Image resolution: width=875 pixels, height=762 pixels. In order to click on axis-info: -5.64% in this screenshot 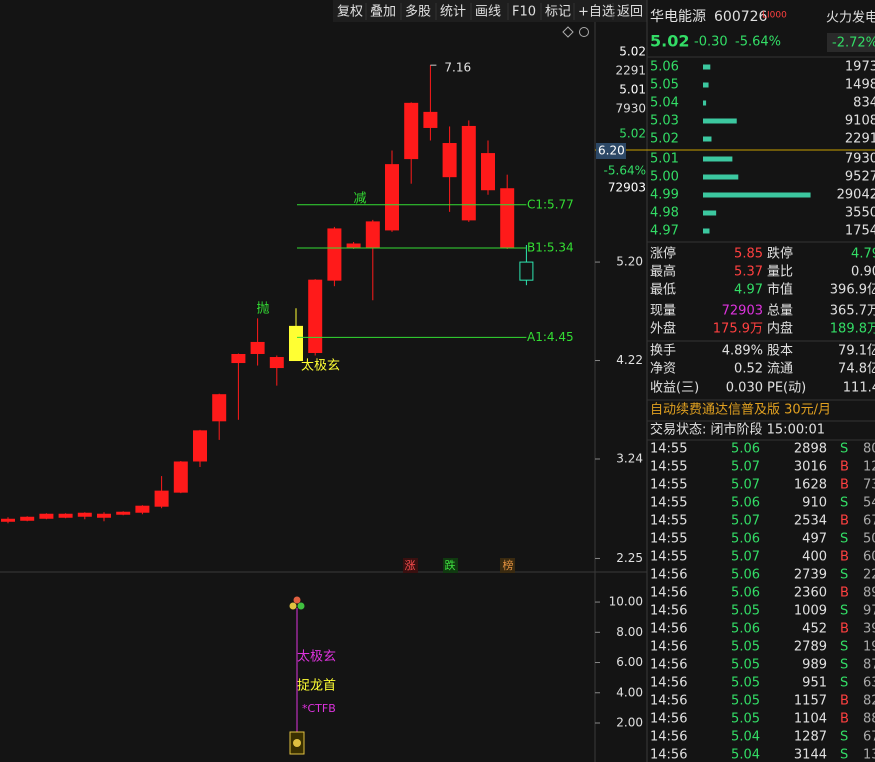, I will do `click(625, 171)`.